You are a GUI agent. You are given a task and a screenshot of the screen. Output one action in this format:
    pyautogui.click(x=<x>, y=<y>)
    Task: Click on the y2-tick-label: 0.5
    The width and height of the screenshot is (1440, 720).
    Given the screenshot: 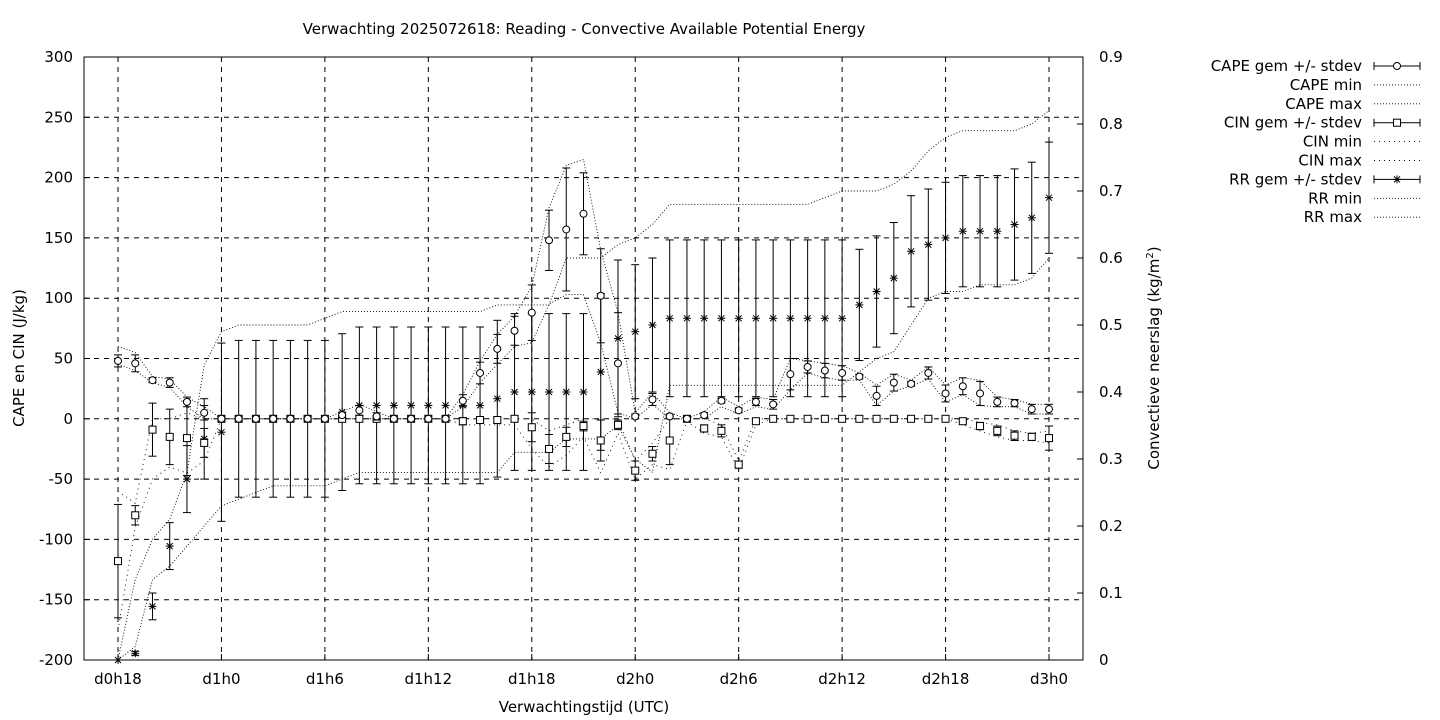 What is the action you would take?
    pyautogui.click(x=1111, y=325)
    